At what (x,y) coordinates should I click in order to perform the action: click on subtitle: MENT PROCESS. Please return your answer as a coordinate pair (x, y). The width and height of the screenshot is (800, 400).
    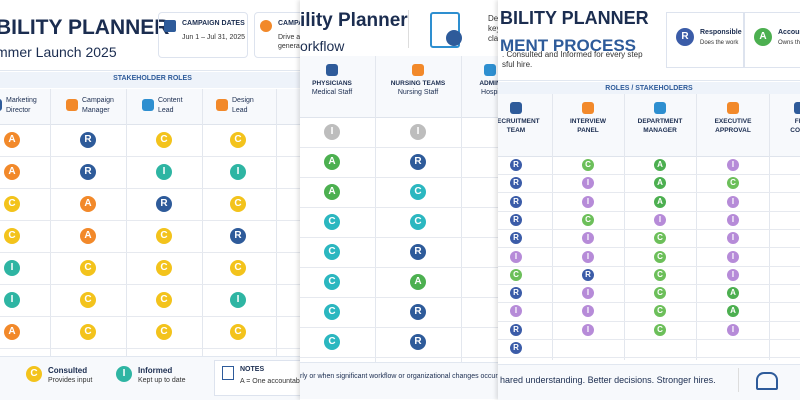
    Looking at the image, I should click on (568, 45).